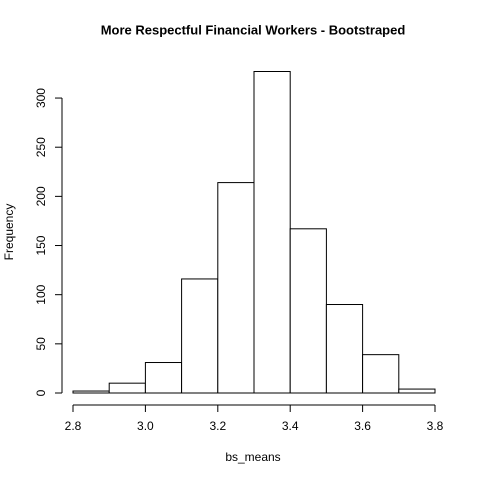 The image size is (480, 480). What do you see at coordinates (435, 426) in the screenshot?
I see `x-tick-label: 3.8` at bounding box center [435, 426].